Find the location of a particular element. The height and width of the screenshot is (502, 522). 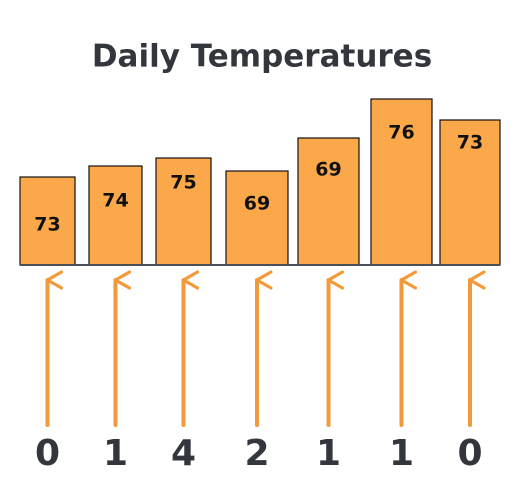

answer-label: 2 is located at coordinates (256, 453).